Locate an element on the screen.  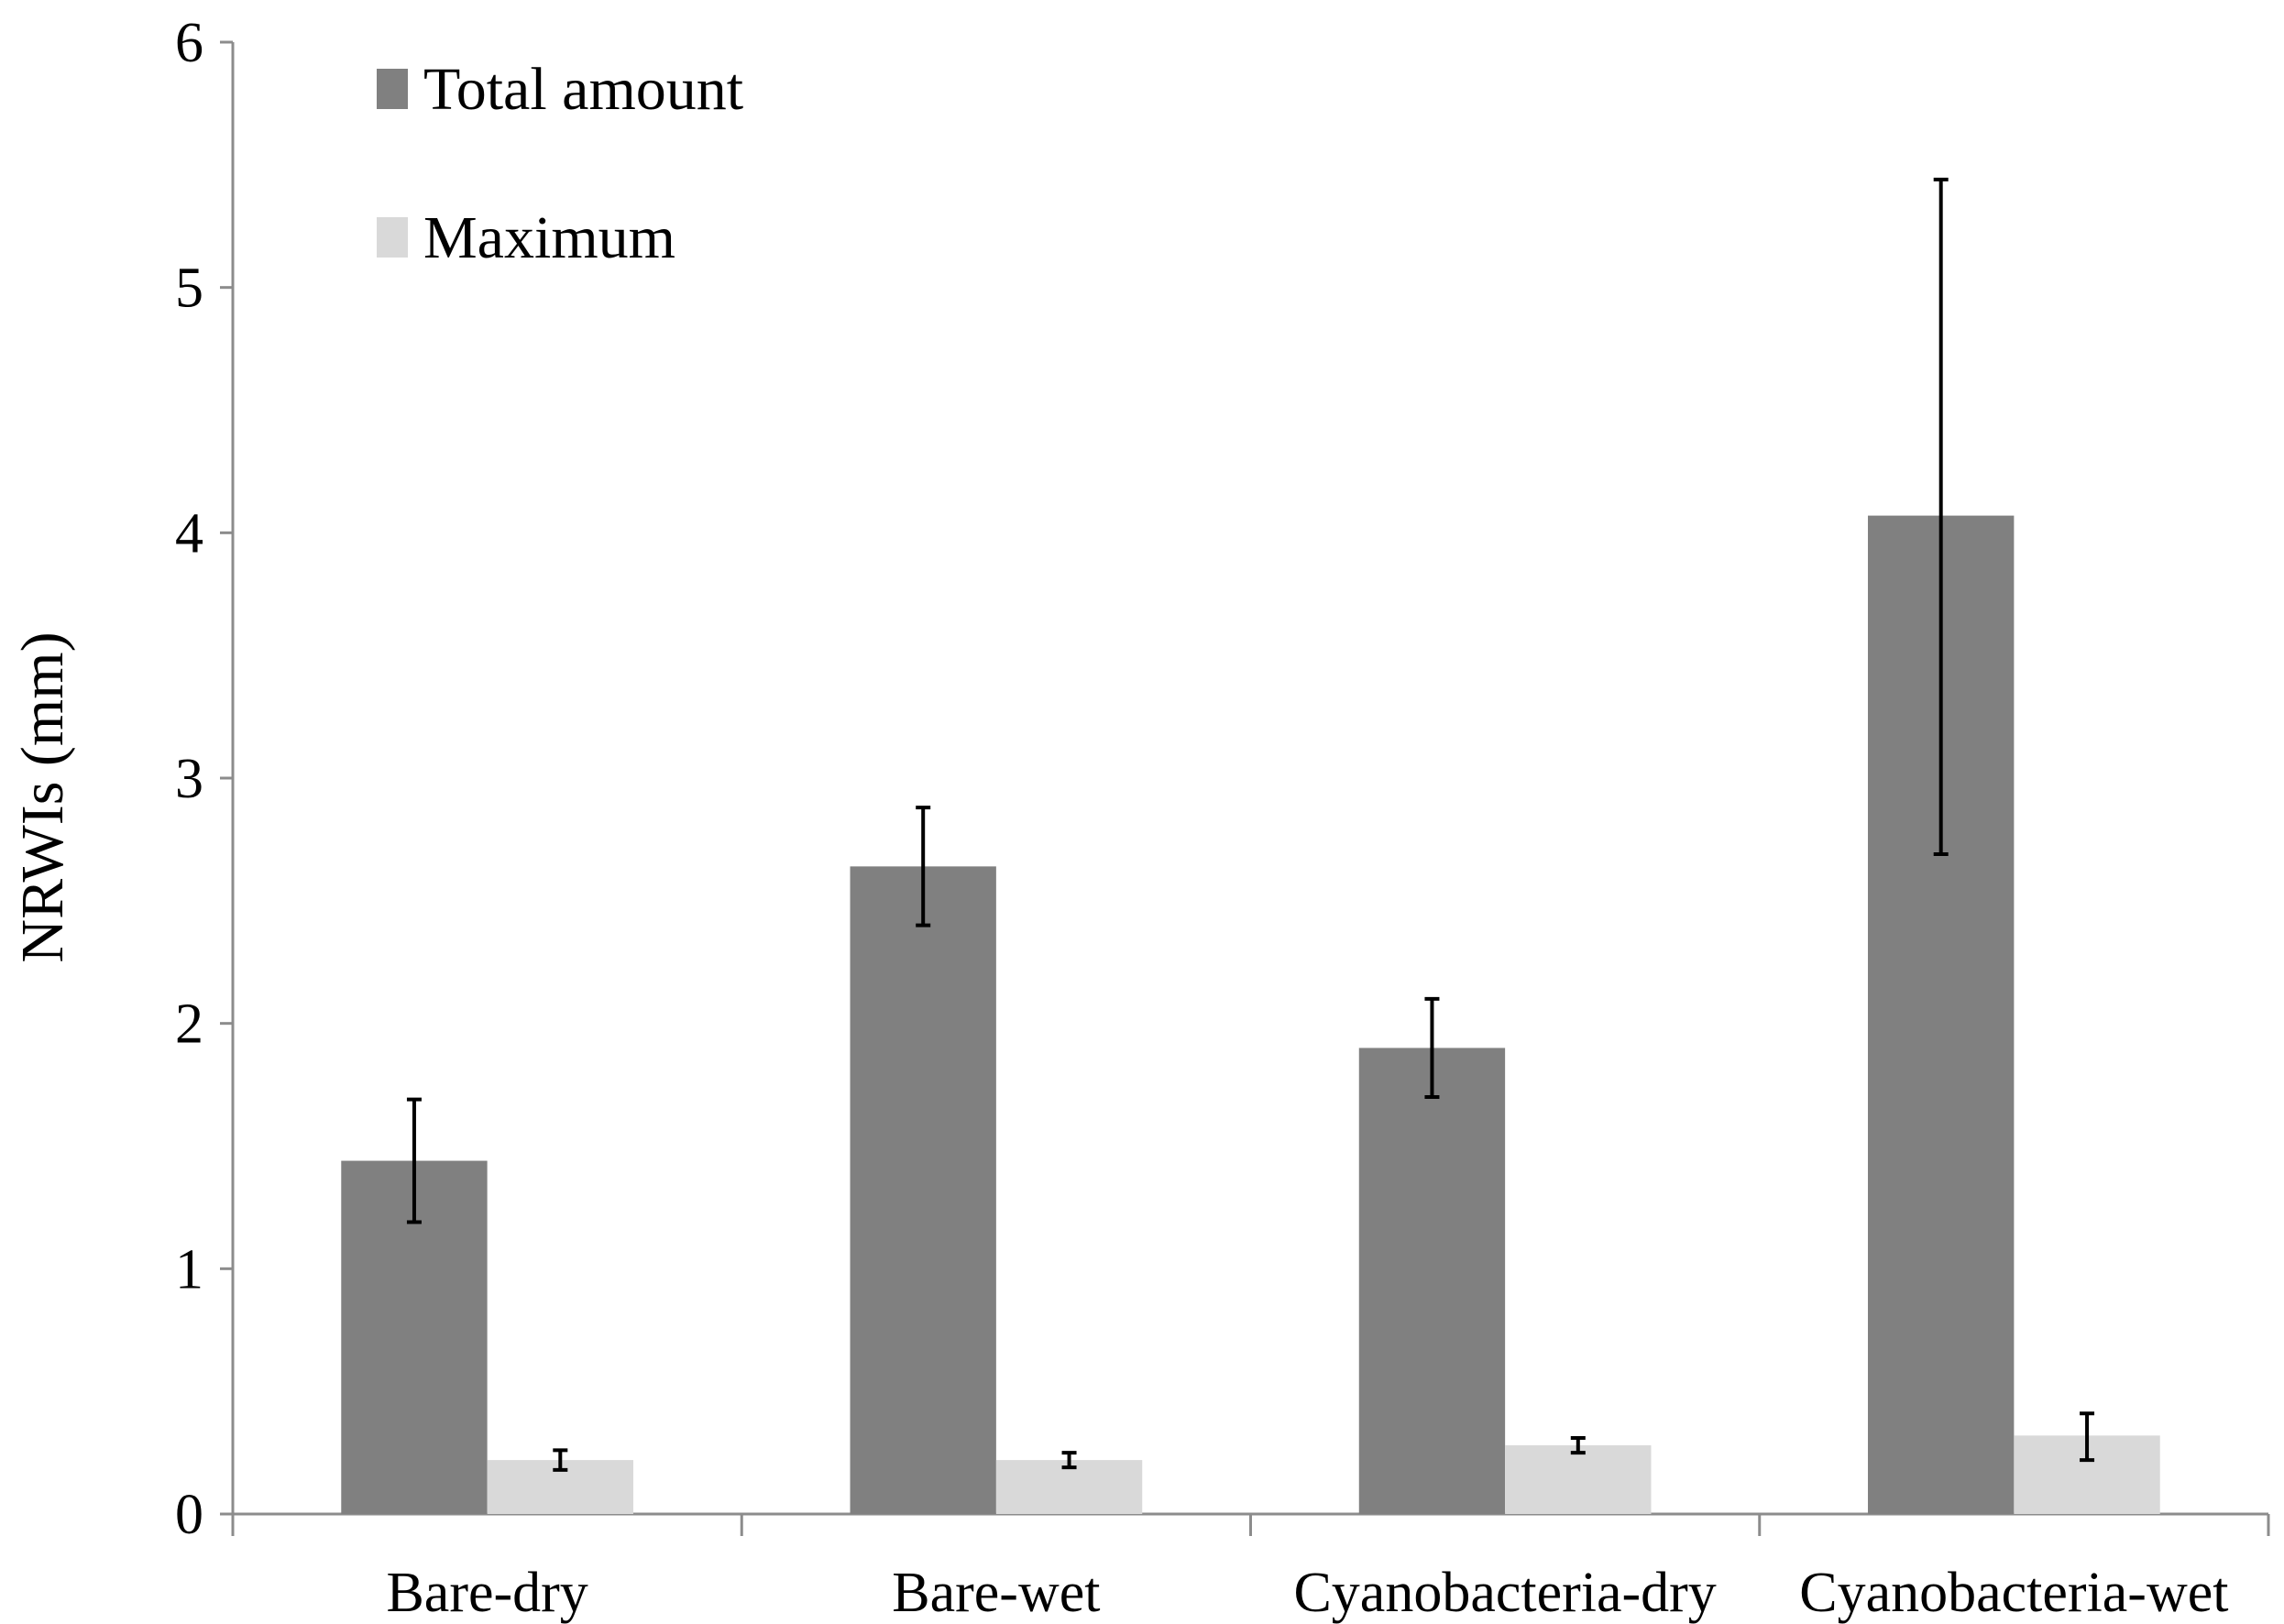
legend-label: Total amount is located at coordinates (583, 89).